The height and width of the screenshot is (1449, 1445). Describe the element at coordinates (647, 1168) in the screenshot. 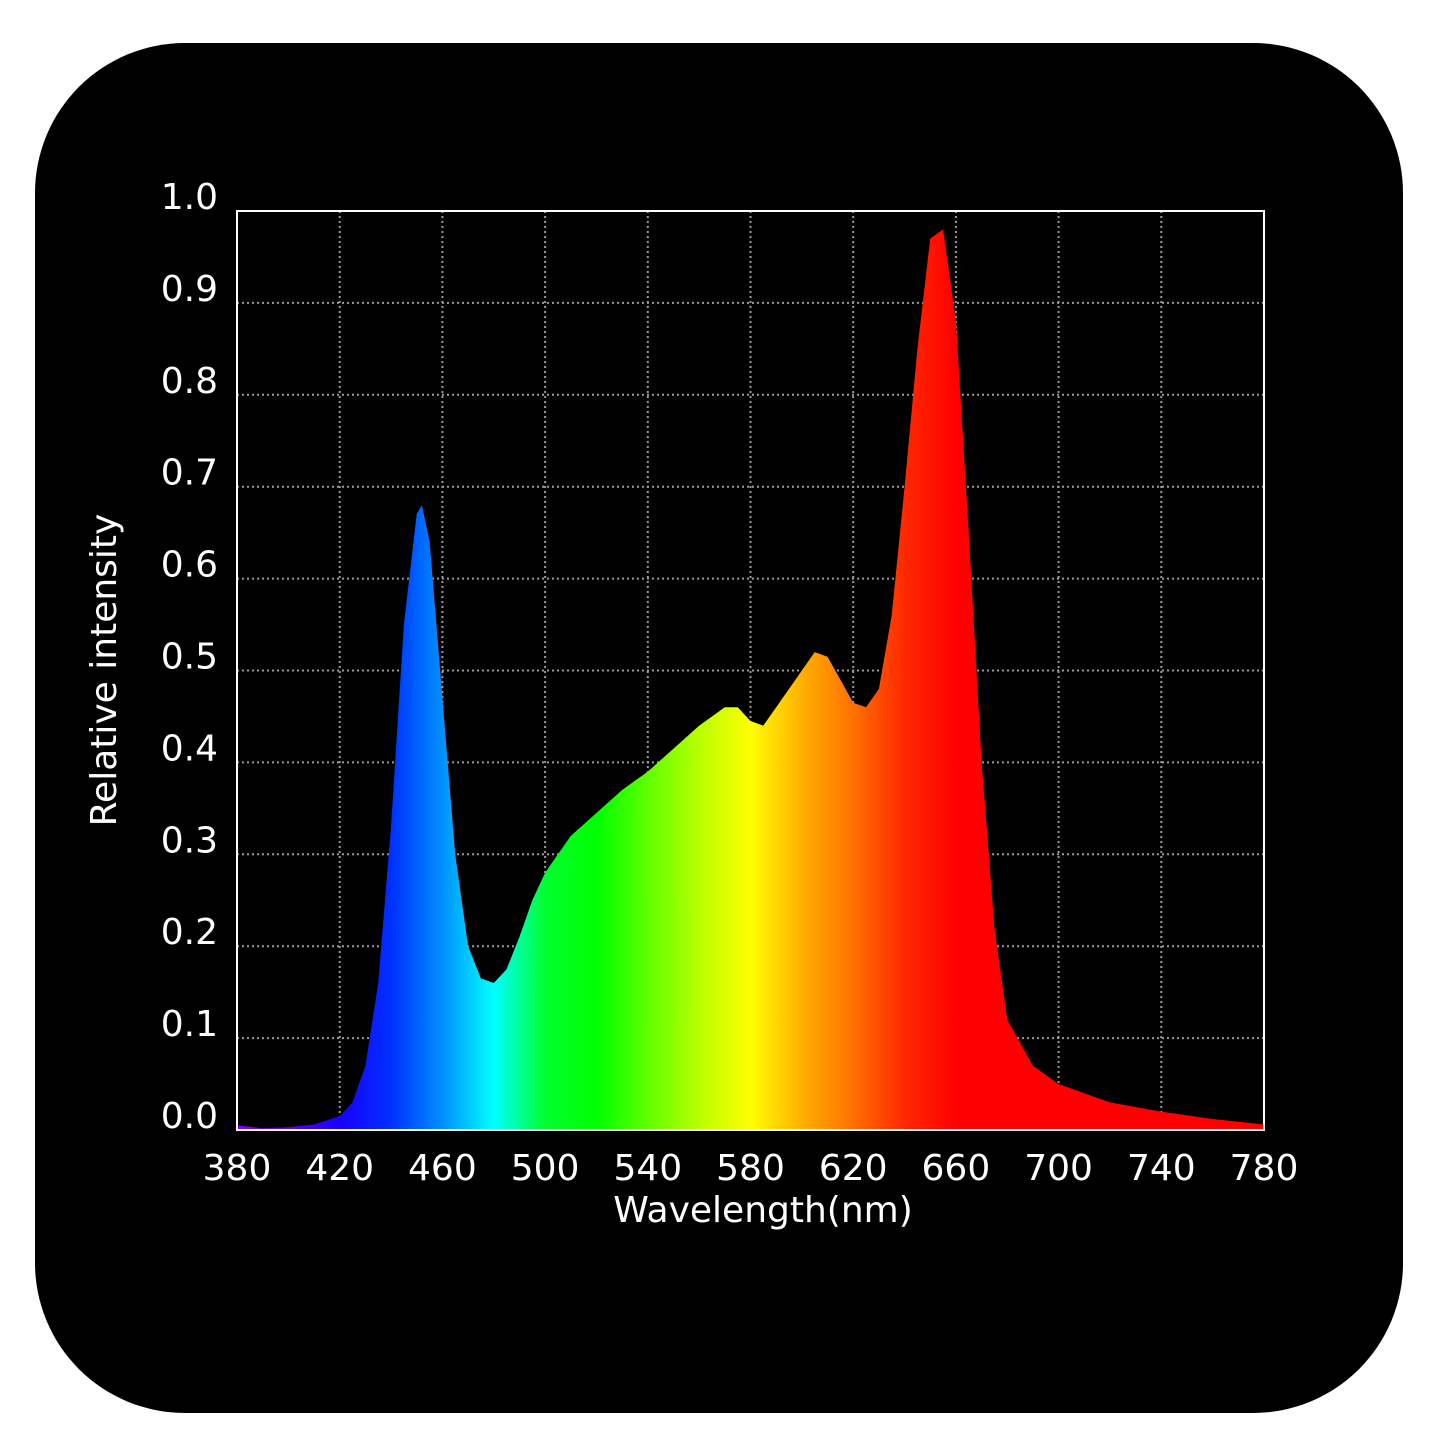

I see `x-tick-label: 540` at that location.